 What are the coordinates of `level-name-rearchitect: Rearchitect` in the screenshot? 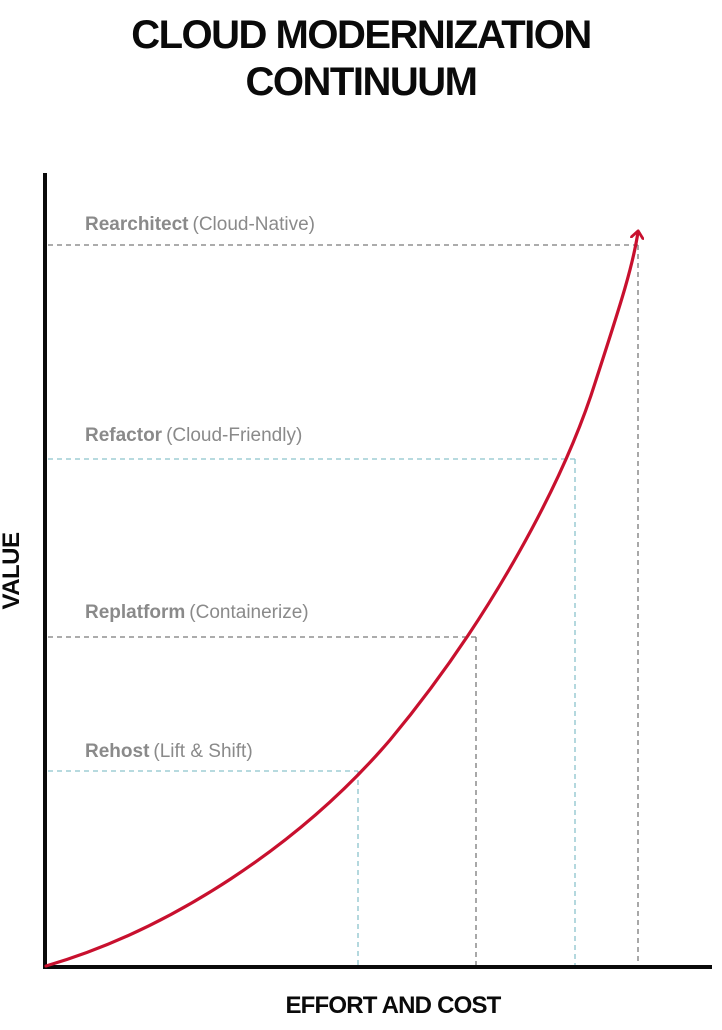 It's located at (137, 224).